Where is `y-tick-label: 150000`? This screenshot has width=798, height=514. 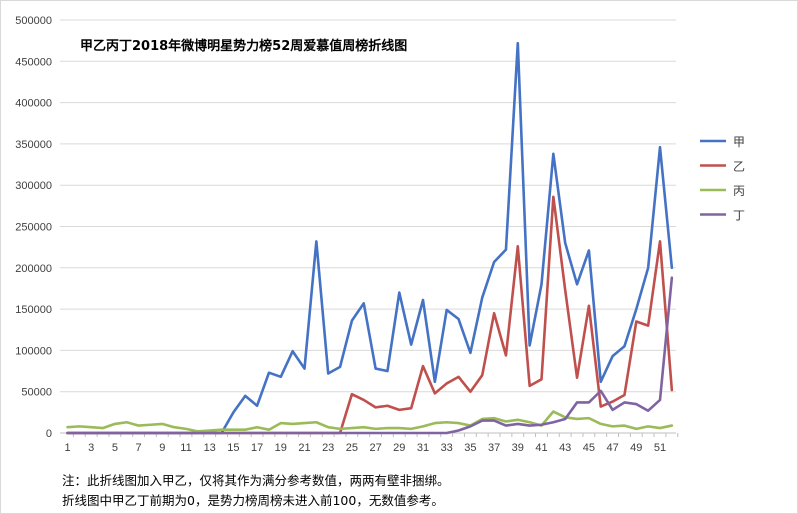 y-tick-label: 150000 is located at coordinates (33, 310).